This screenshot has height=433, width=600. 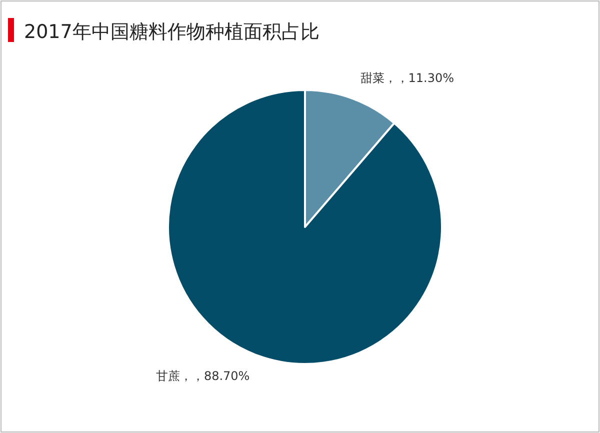 I want to click on chart-title: 2017年中国糖料作物种植面积占比, so click(x=172, y=32).